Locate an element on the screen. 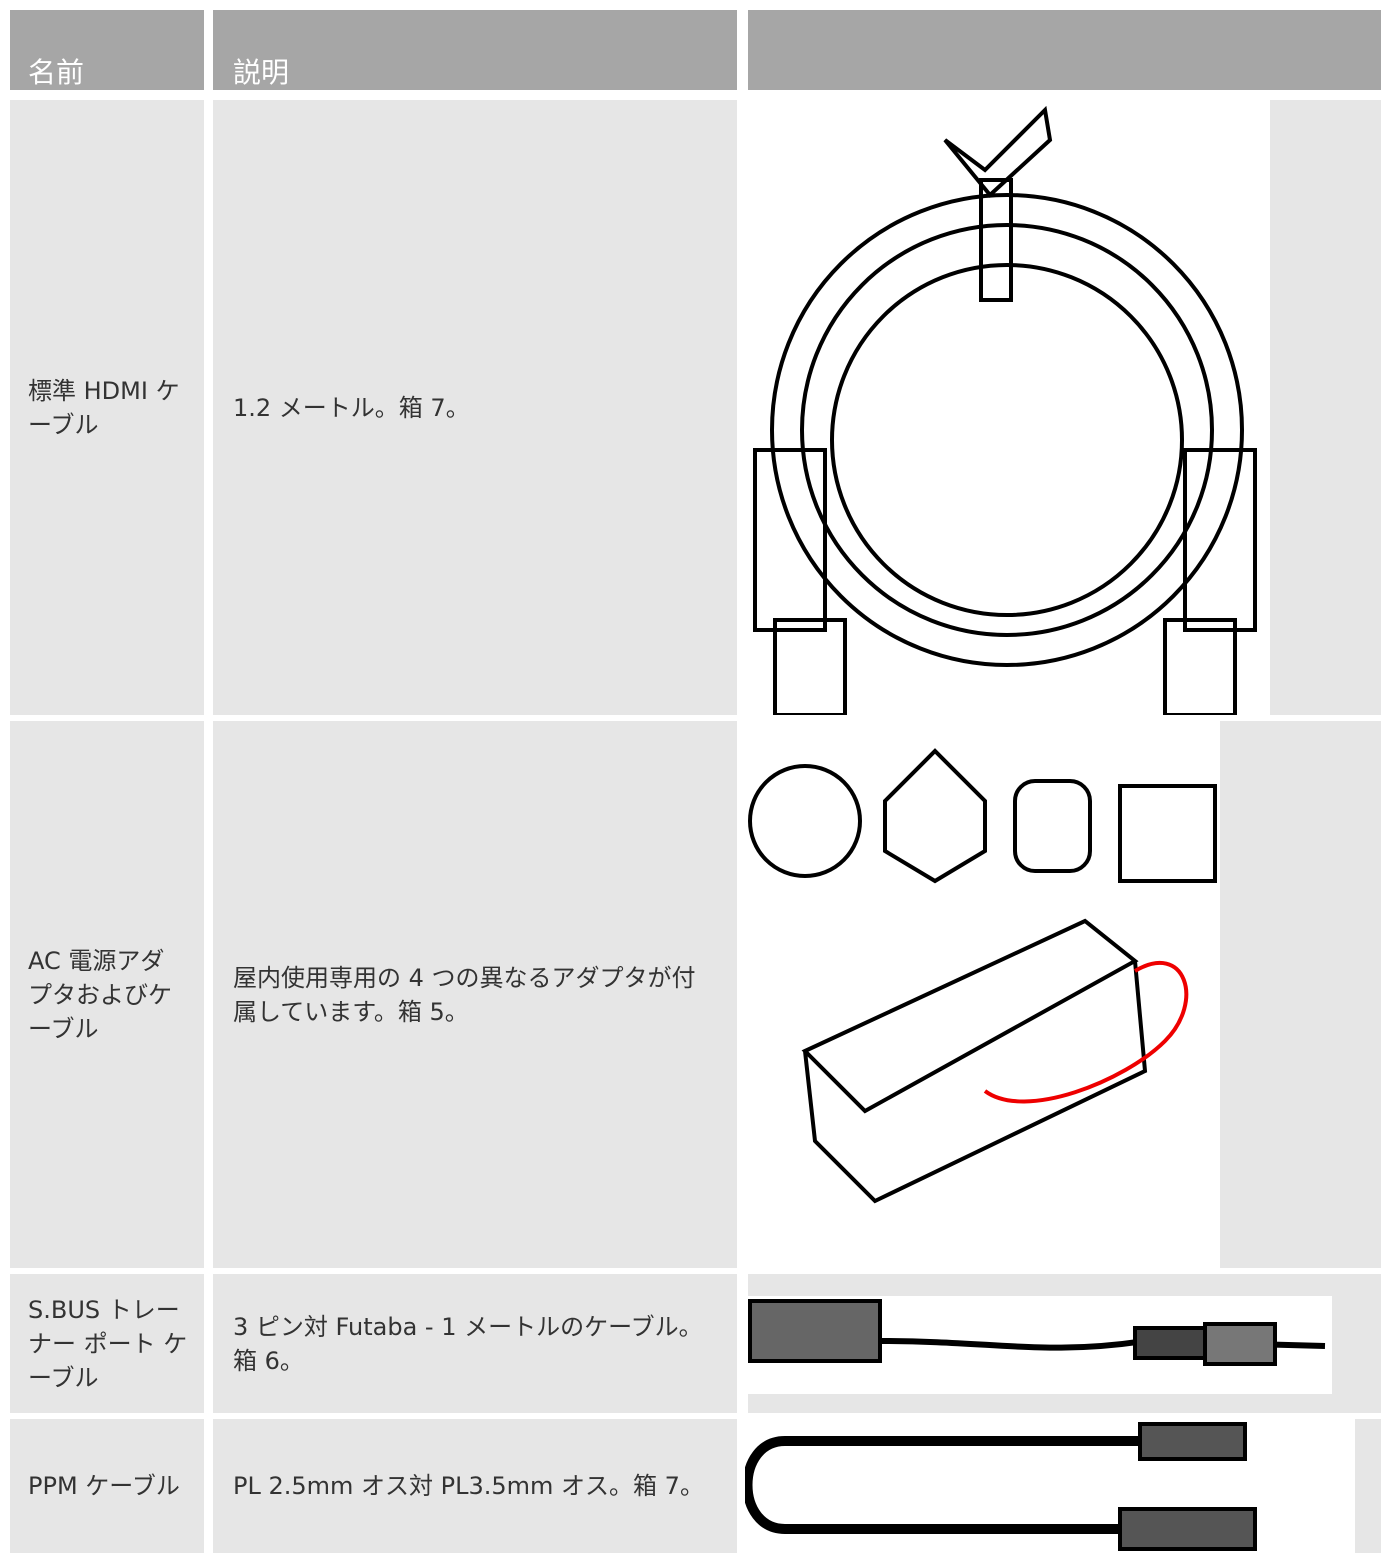 Image resolution: width=1381 pixels, height=1553 pixels. header-cell is located at coordinates (1064, 50).